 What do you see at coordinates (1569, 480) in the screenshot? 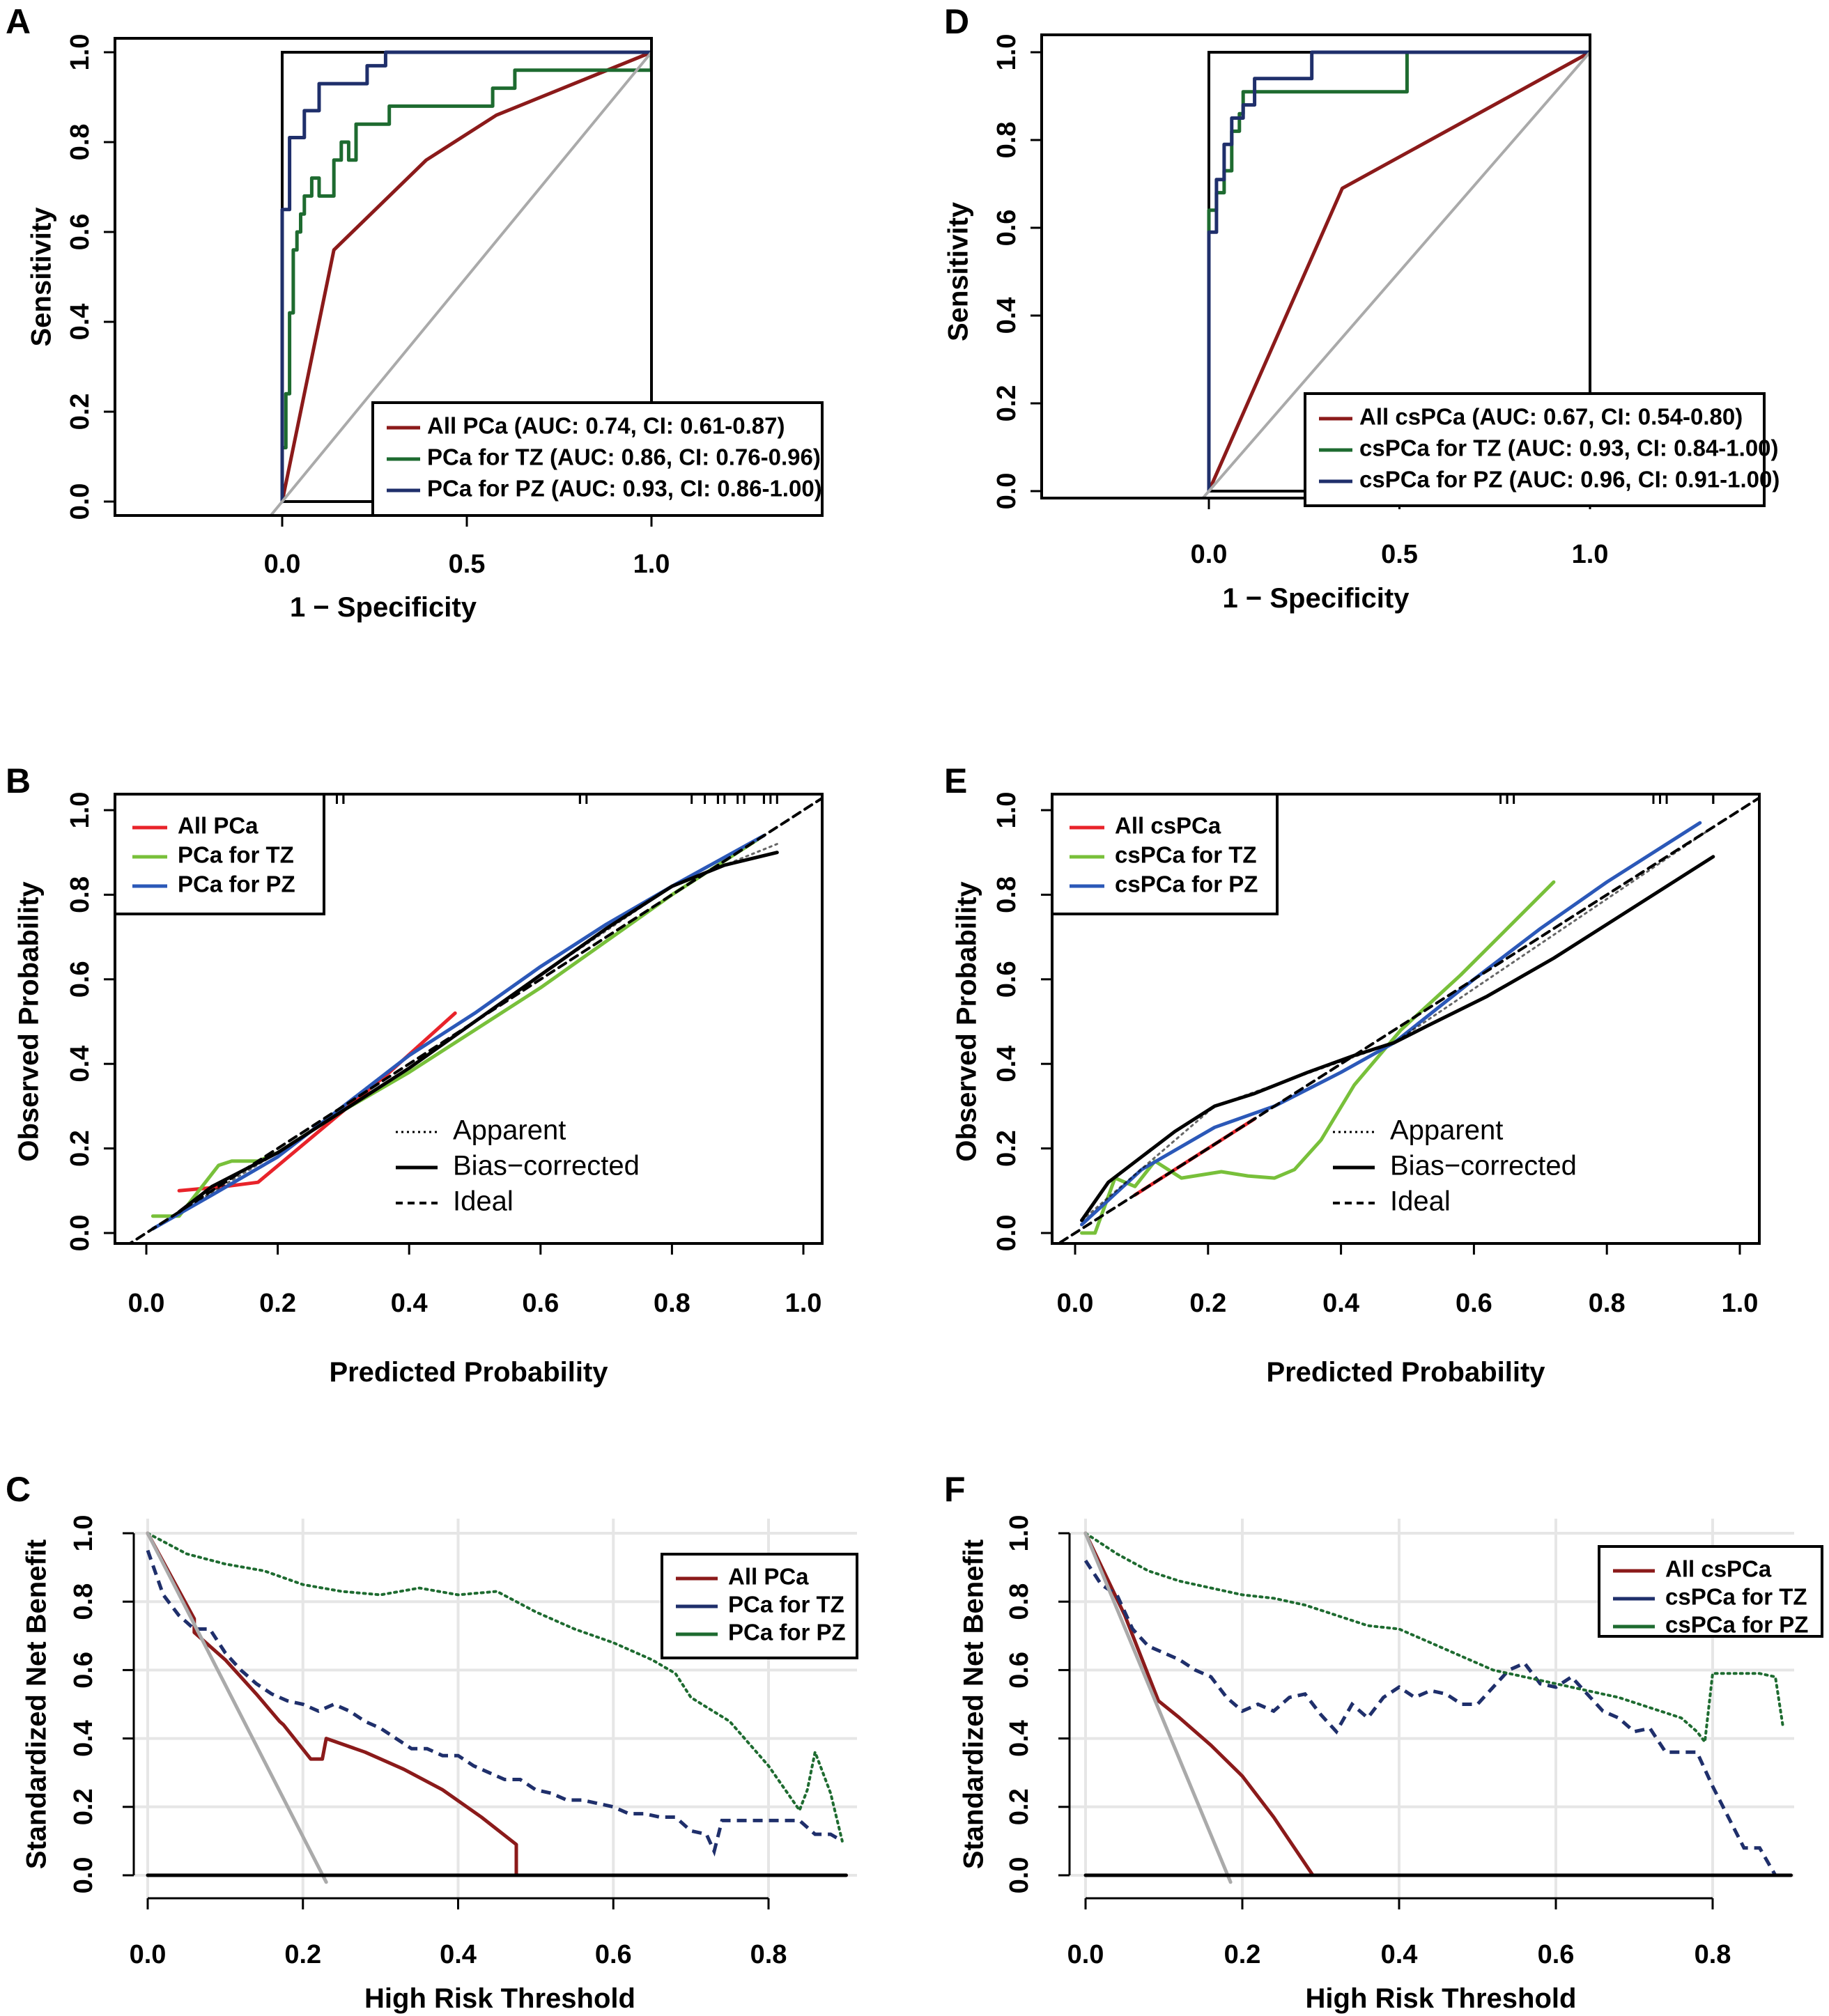
I see `legend-label: csPCa for PZ (AUC: 0.96, CI: 0.91-1.00)` at bounding box center [1569, 480].